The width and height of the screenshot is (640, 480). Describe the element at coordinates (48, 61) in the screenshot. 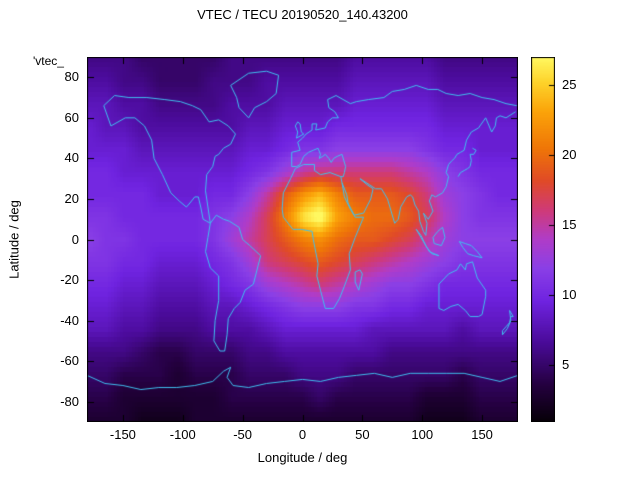

I see `series-key-label: 'vtec_` at that location.